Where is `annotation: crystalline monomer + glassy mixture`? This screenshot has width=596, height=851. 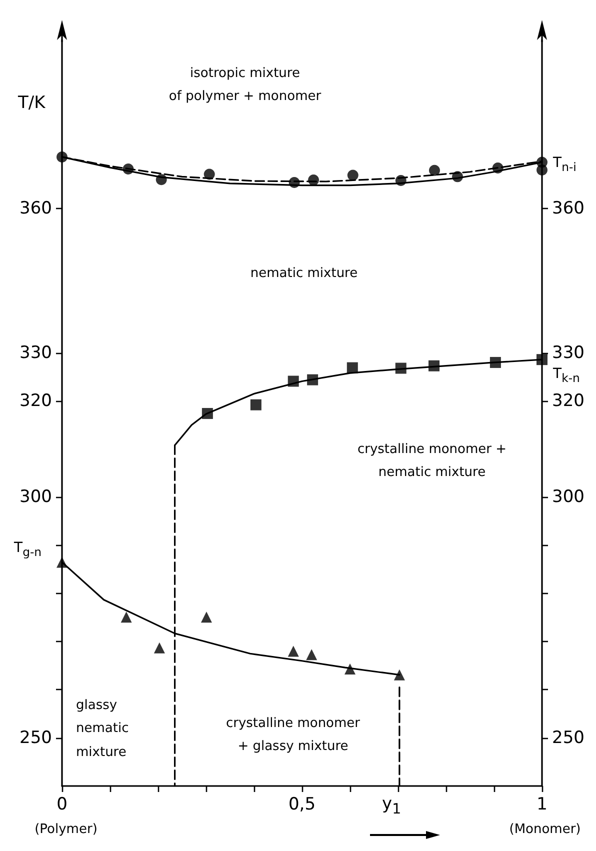 annotation: crystalline monomer + glassy mixture is located at coordinates (293, 735).